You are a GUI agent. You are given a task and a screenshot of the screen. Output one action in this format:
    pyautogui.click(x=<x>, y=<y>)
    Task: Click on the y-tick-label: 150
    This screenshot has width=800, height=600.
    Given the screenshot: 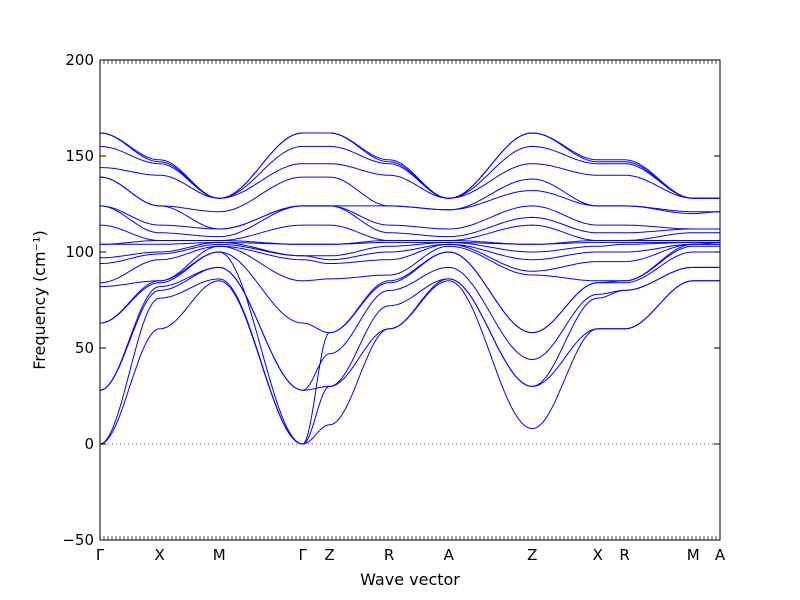 What is the action you would take?
    pyautogui.click(x=79, y=156)
    